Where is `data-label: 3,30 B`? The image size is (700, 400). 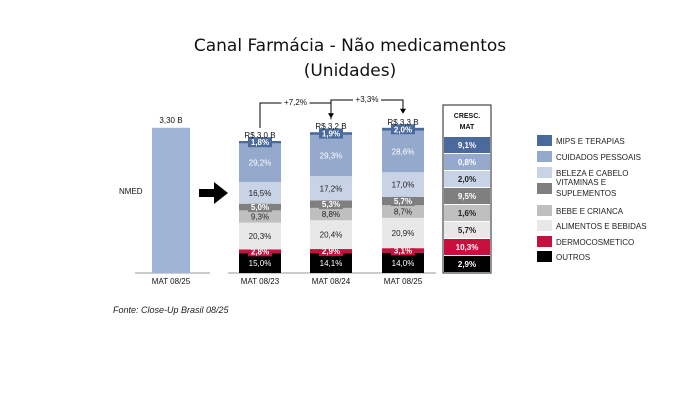 data-label: 3,30 B is located at coordinates (170, 120).